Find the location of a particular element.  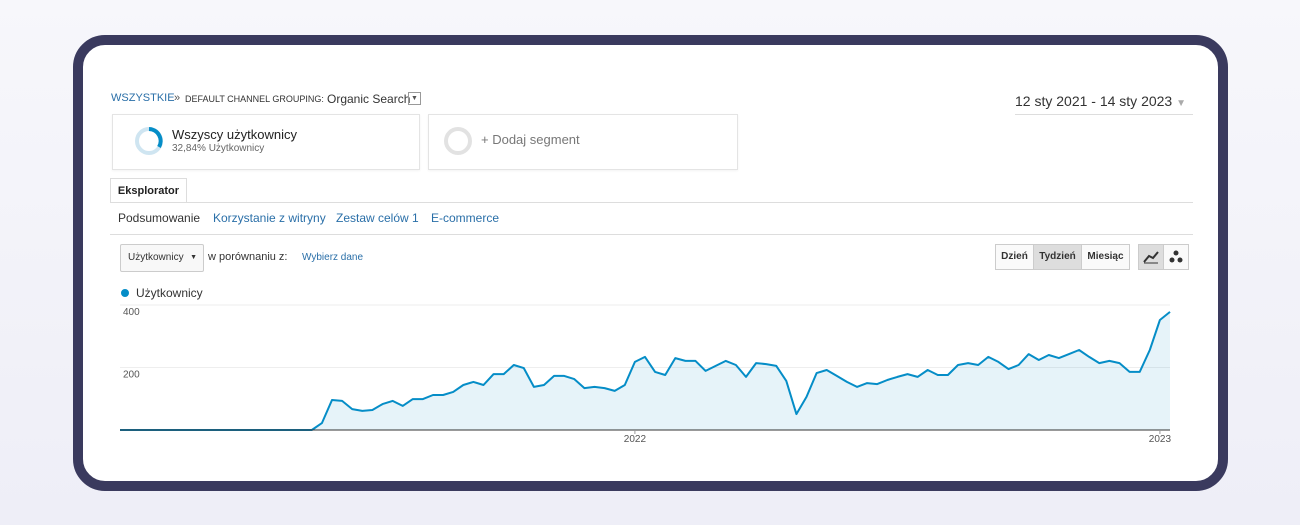

x-tick-label: 2022 is located at coordinates (635, 439).